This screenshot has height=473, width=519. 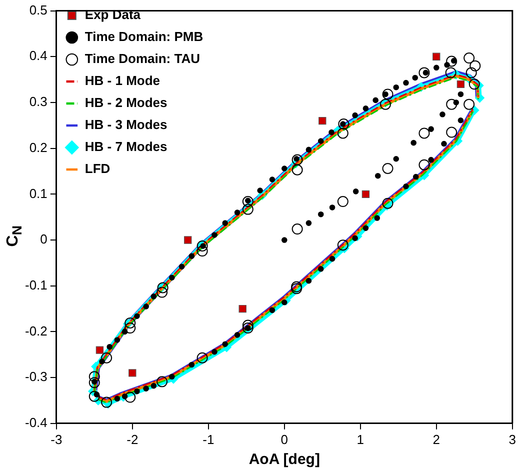 What do you see at coordinates (142, 58) in the screenshot?
I see `legend-label: Time Domain: TAU` at bounding box center [142, 58].